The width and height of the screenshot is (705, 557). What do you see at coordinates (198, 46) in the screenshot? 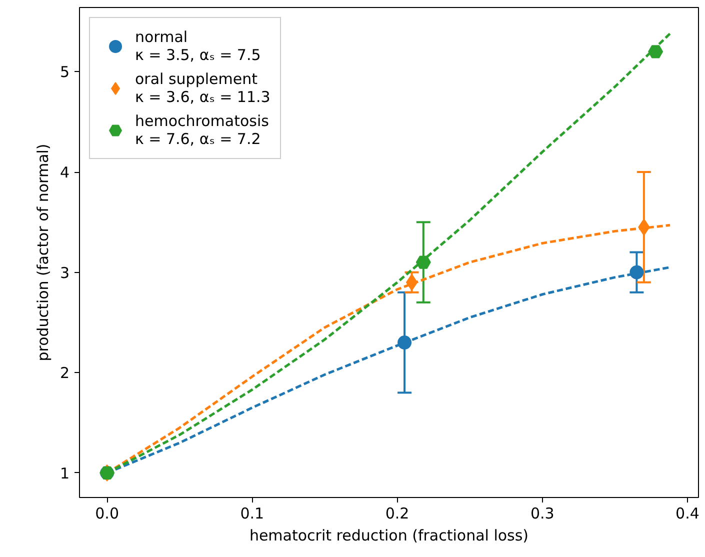
I see `legend-label: normal κ = 3.5, αₛ = 7.5` at bounding box center [198, 46].